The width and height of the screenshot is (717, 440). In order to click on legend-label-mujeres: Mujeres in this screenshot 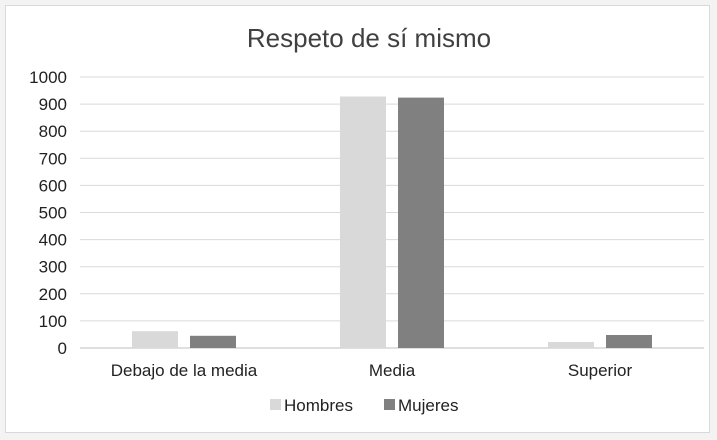, I will do `click(428, 405)`.